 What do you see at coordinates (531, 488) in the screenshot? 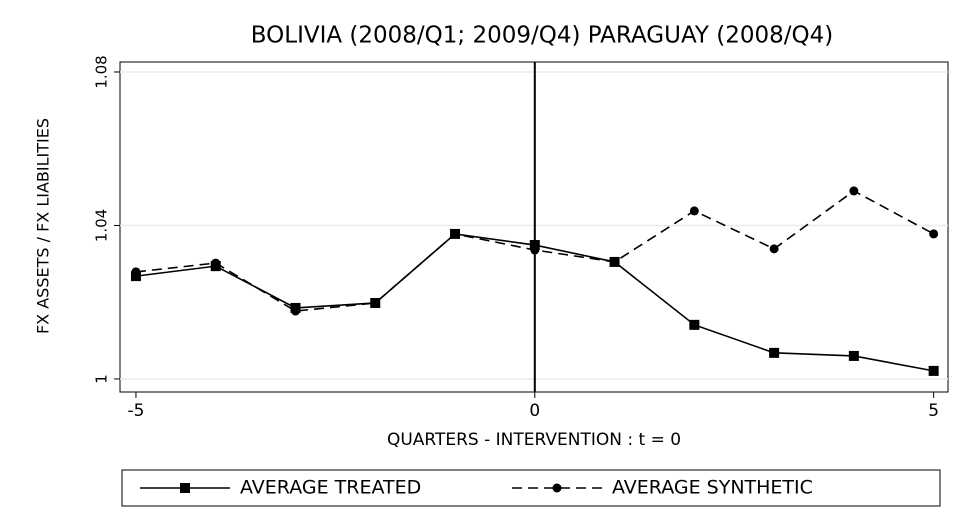
I see `legend: AVERAGE TREATED AVERAGE SYNTHETIC` at bounding box center [531, 488].